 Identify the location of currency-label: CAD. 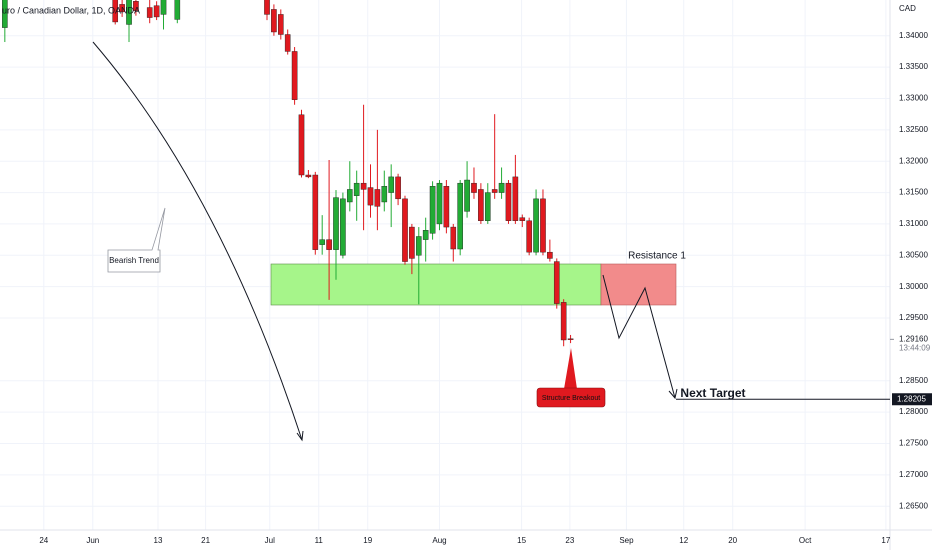
(907, 8).